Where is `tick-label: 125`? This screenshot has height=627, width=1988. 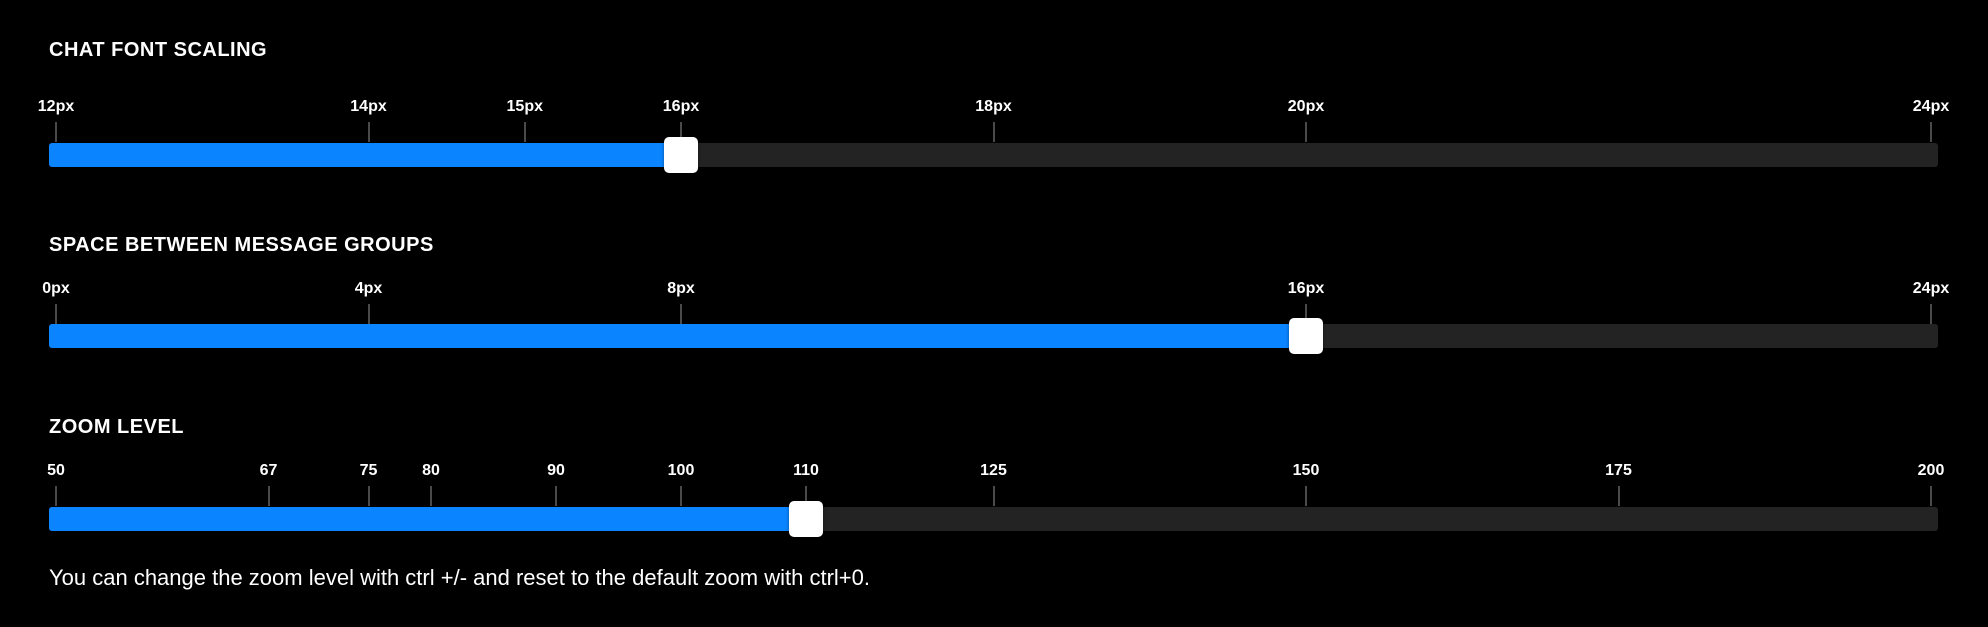
tick-label: 125 is located at coordinates (993, 470).